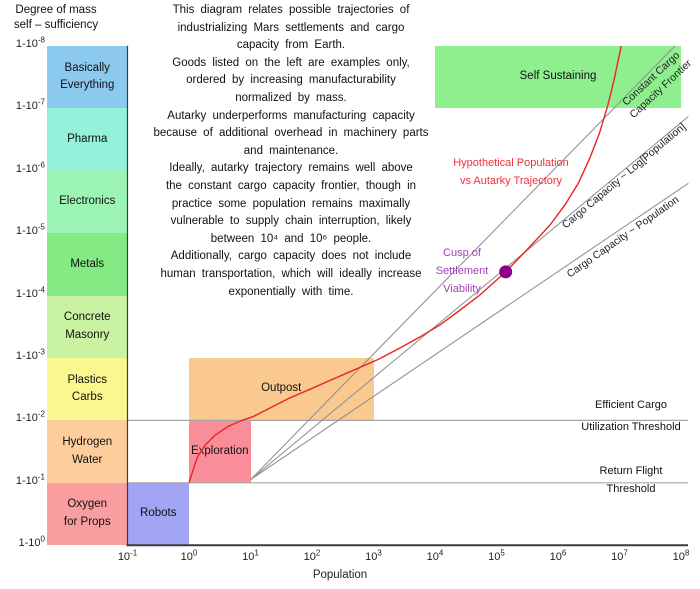 Image resolution: width=700 pixels, height=589 pixels. What do you see at coordinates (56, 18) in the screenshot?
I see `y-axis-title: Degree of mass self – sufficiency` at bounding box center [56, 18].